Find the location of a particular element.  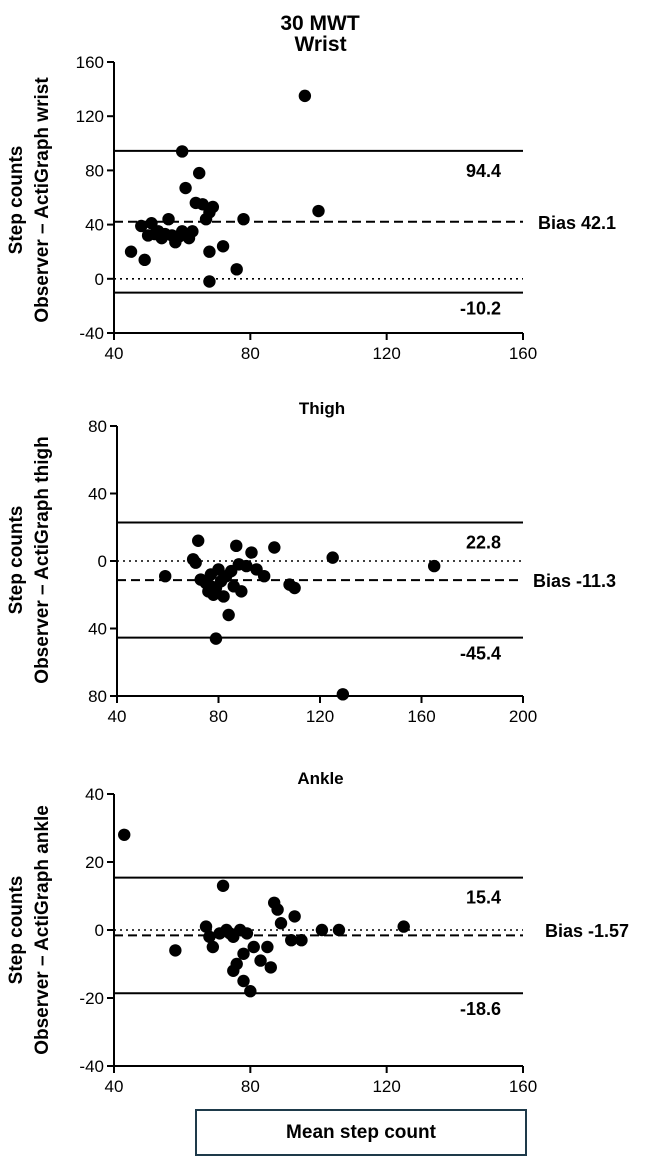

chart-title: Wrist is located at coordinates (320, 44).